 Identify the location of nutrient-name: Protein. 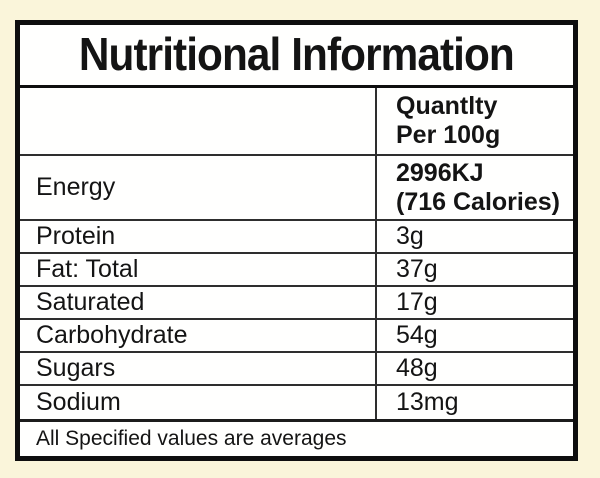
(76, 235).